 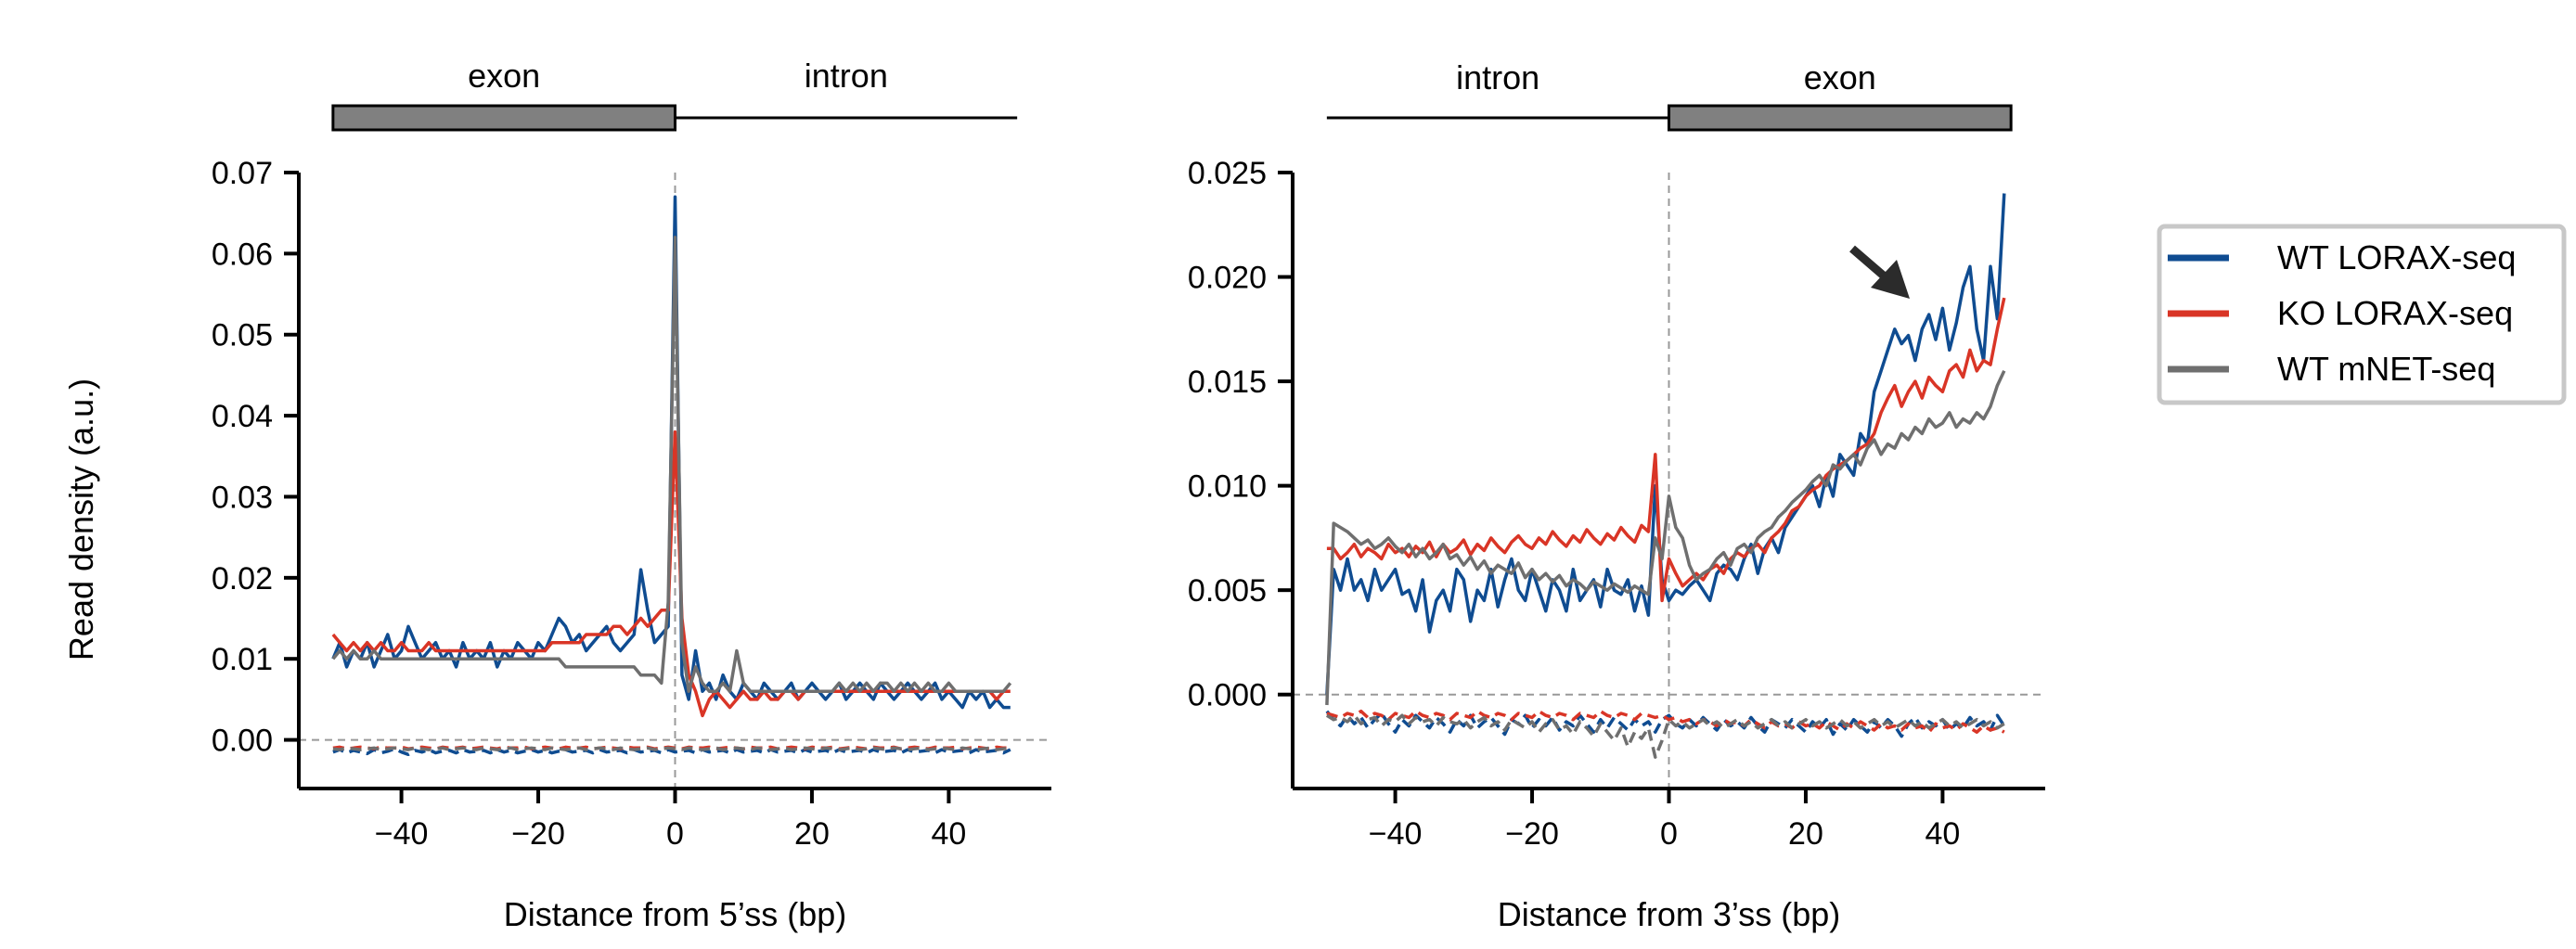 What do you see at coordinates (1228, 278) in the screenshot?
I see `y-tick-label: 0.020` at bounding box center [1228, 278].